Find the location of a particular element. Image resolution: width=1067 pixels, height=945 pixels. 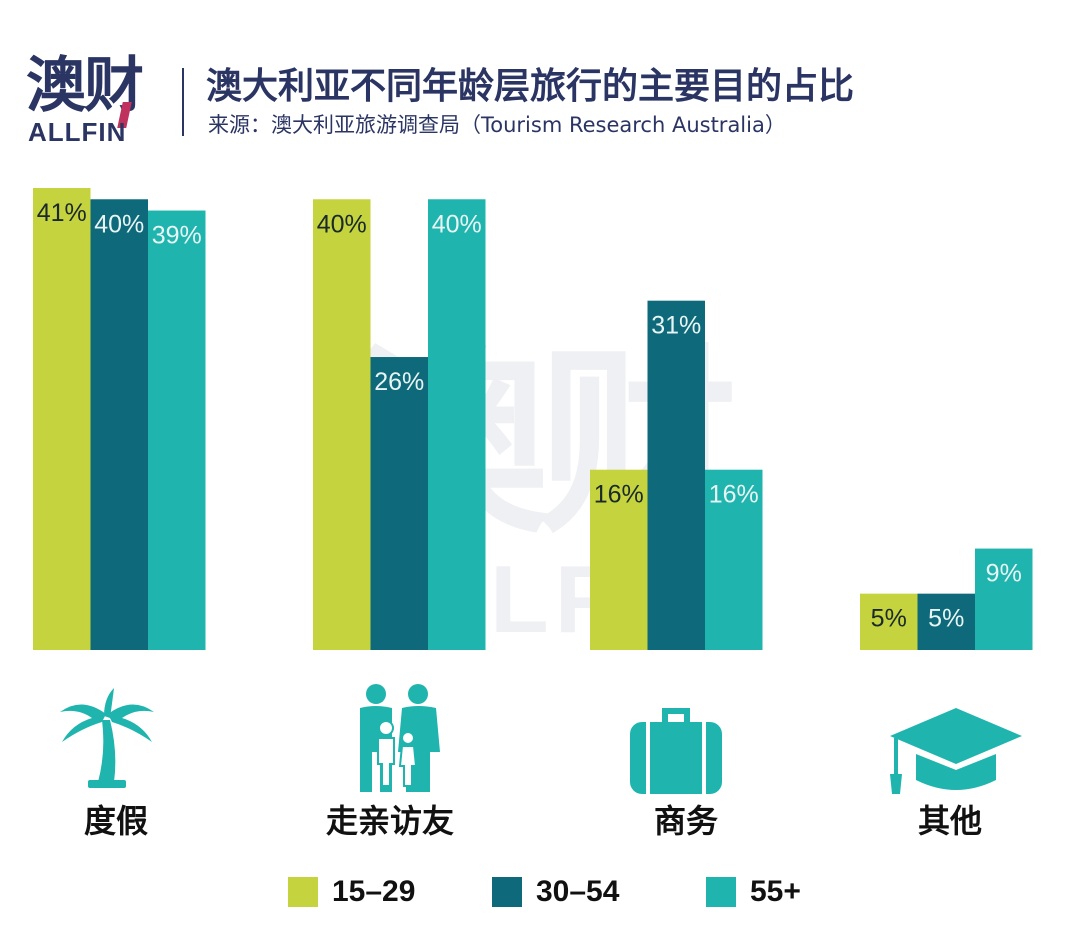

category-label-business: 商务 is located at coordinates (685, 821).